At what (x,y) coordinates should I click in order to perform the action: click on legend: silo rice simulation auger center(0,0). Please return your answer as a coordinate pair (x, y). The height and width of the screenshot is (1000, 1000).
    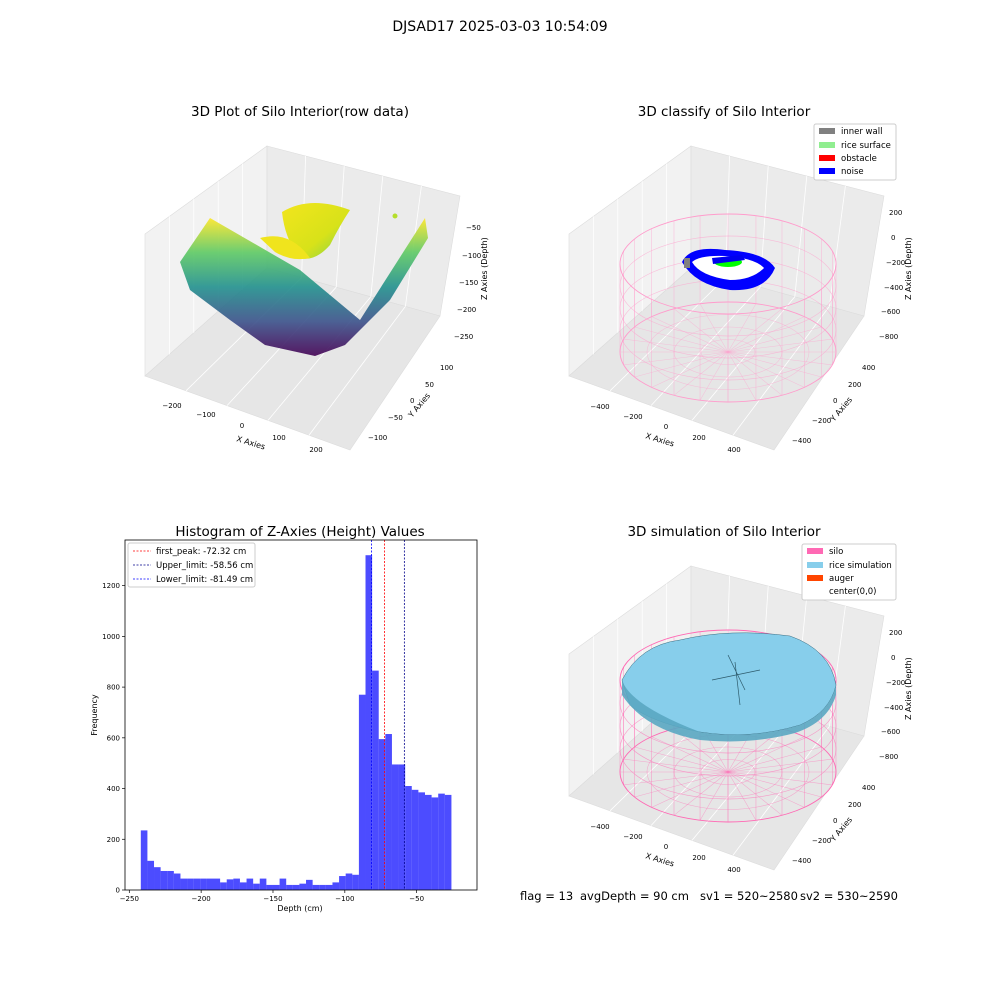
    Looking at the image, I should click on (849, 572).